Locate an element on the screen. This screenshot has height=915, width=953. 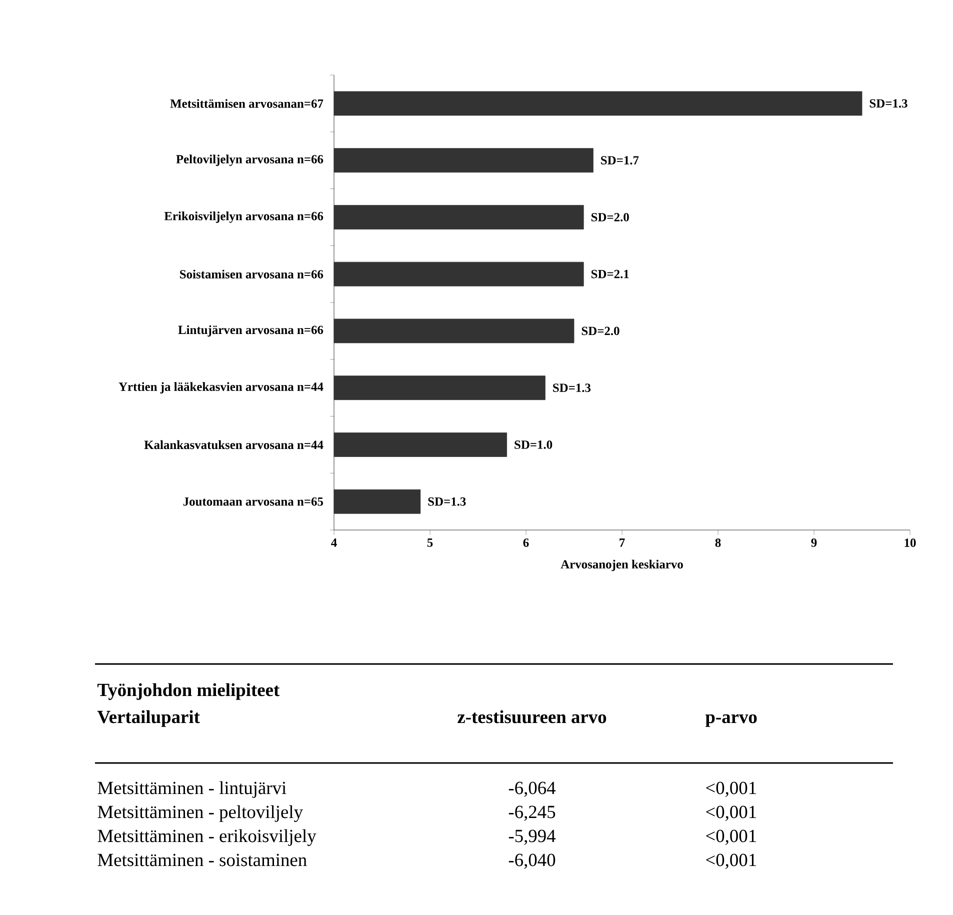
text: Metsittäminen - peltoviljely is located at coordinates (200, 813).